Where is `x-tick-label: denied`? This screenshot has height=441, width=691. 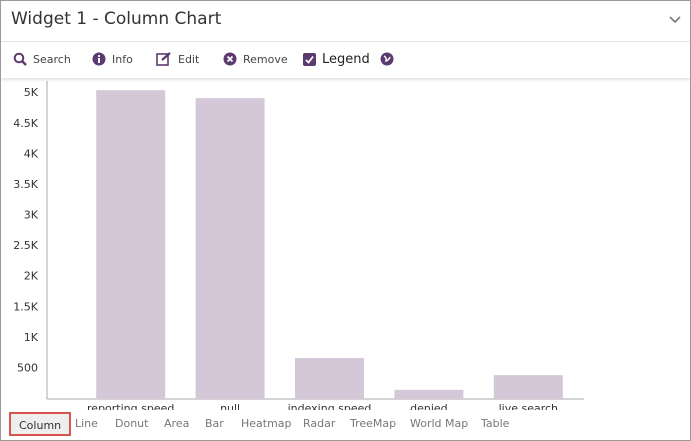
x-tick-label: denied is located at coordinates (429, 406).